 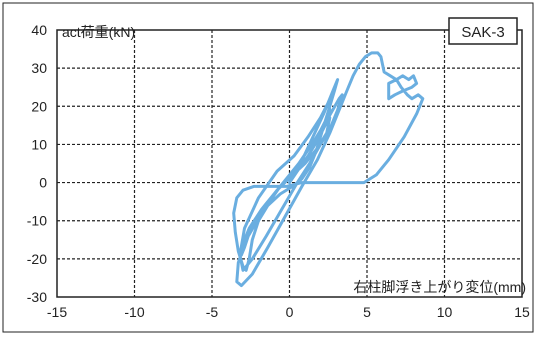 What do you see at coordinates (522, 312) in the screenshot?
I see `x-tick-label: 15` at bounding box center [522, 312].